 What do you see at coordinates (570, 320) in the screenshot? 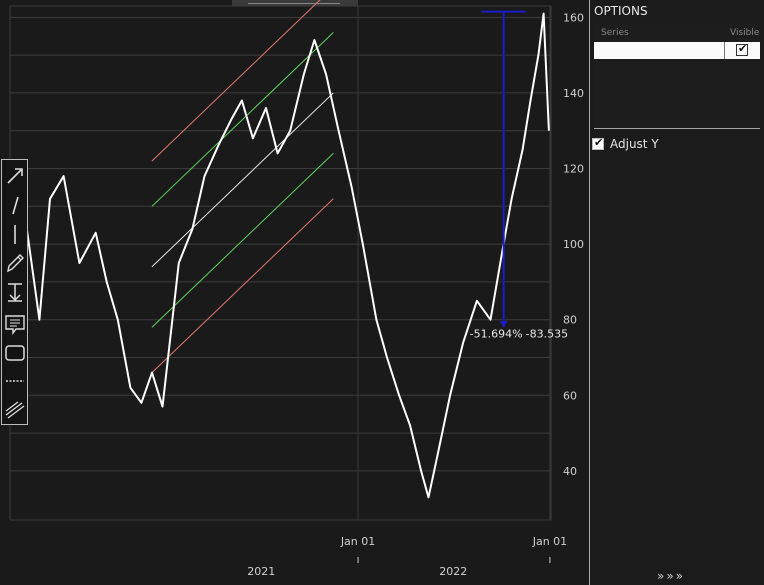
I see `y-tick-label: 80` at bounding box center [570, 320].